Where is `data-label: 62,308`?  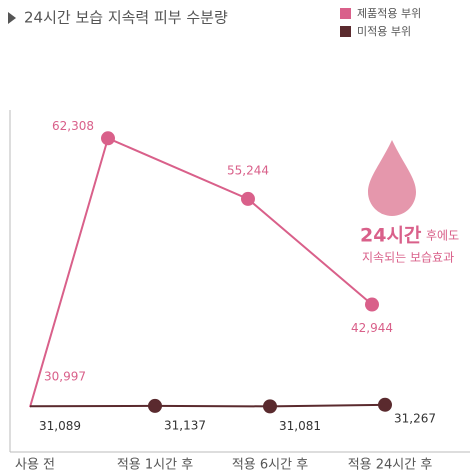 data-label: 62,308 is located at coordinates (73, 126).